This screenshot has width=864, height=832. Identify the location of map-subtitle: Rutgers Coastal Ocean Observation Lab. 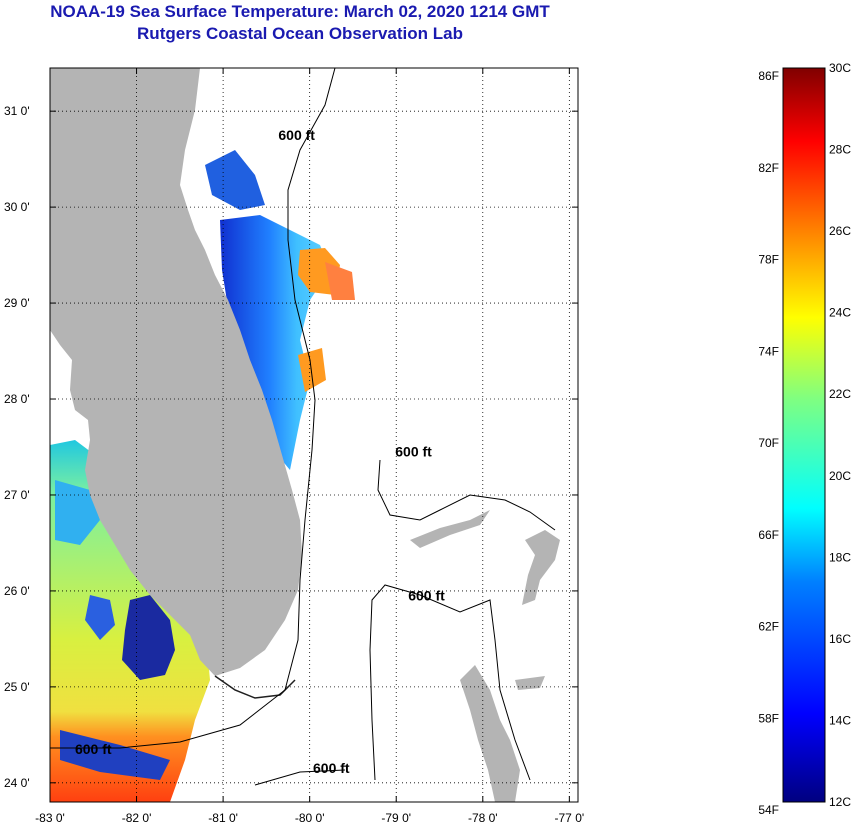
(300, 33).